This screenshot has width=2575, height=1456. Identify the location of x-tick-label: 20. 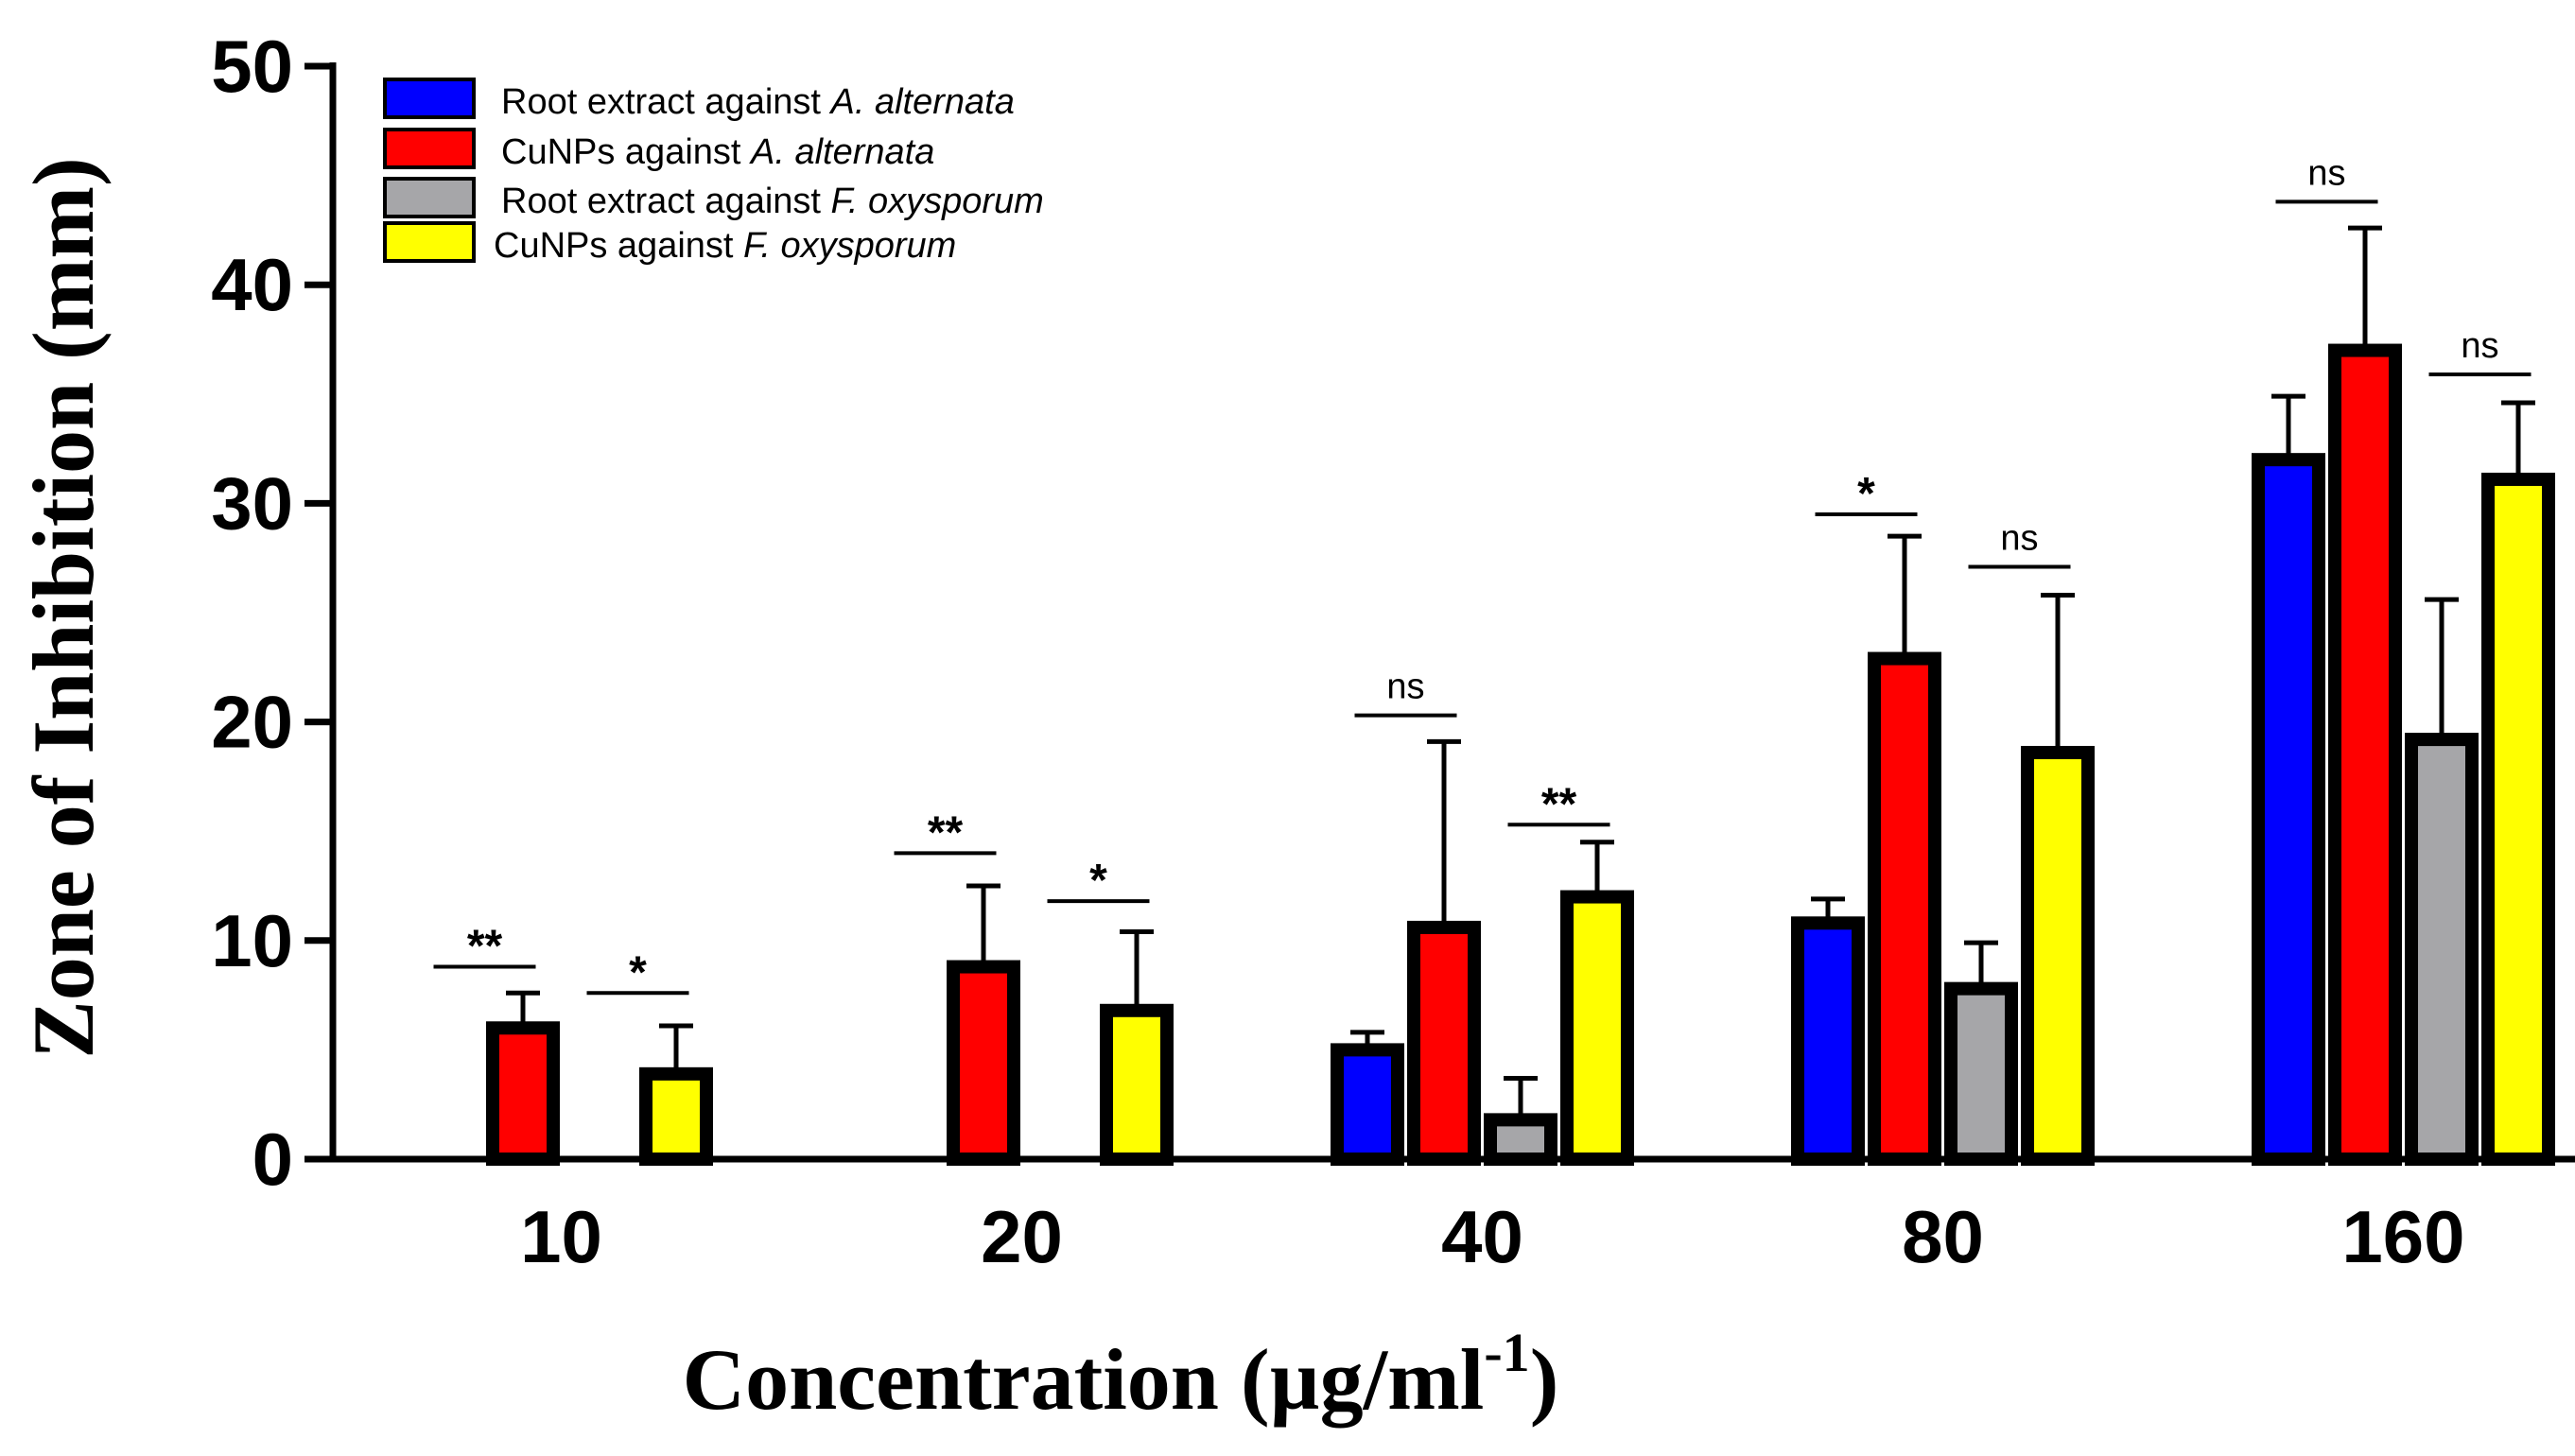
(1022, 1236).